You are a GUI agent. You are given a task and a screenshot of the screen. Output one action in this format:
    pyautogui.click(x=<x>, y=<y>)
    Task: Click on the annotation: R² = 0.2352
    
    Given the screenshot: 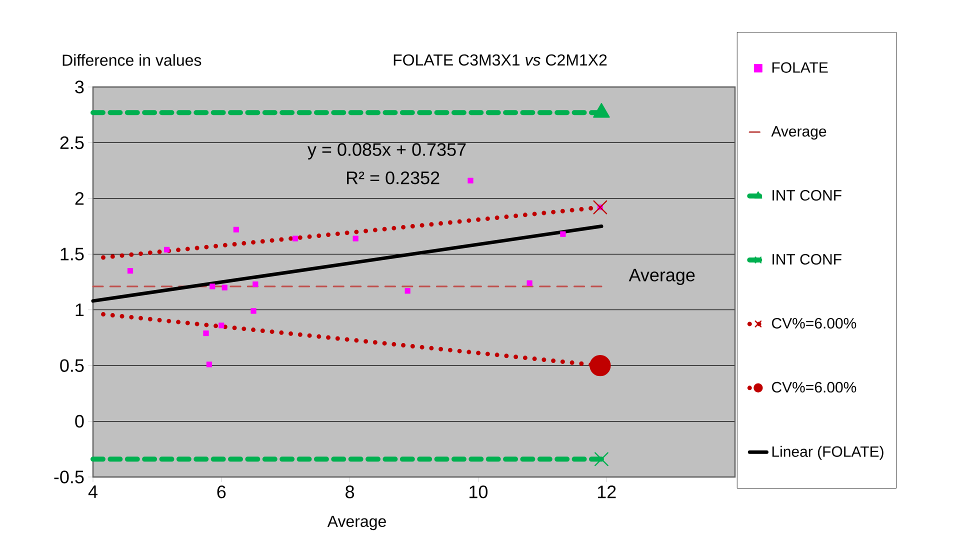 What is the action you would take?
    pyautogui.click(x=393, y=177)
    